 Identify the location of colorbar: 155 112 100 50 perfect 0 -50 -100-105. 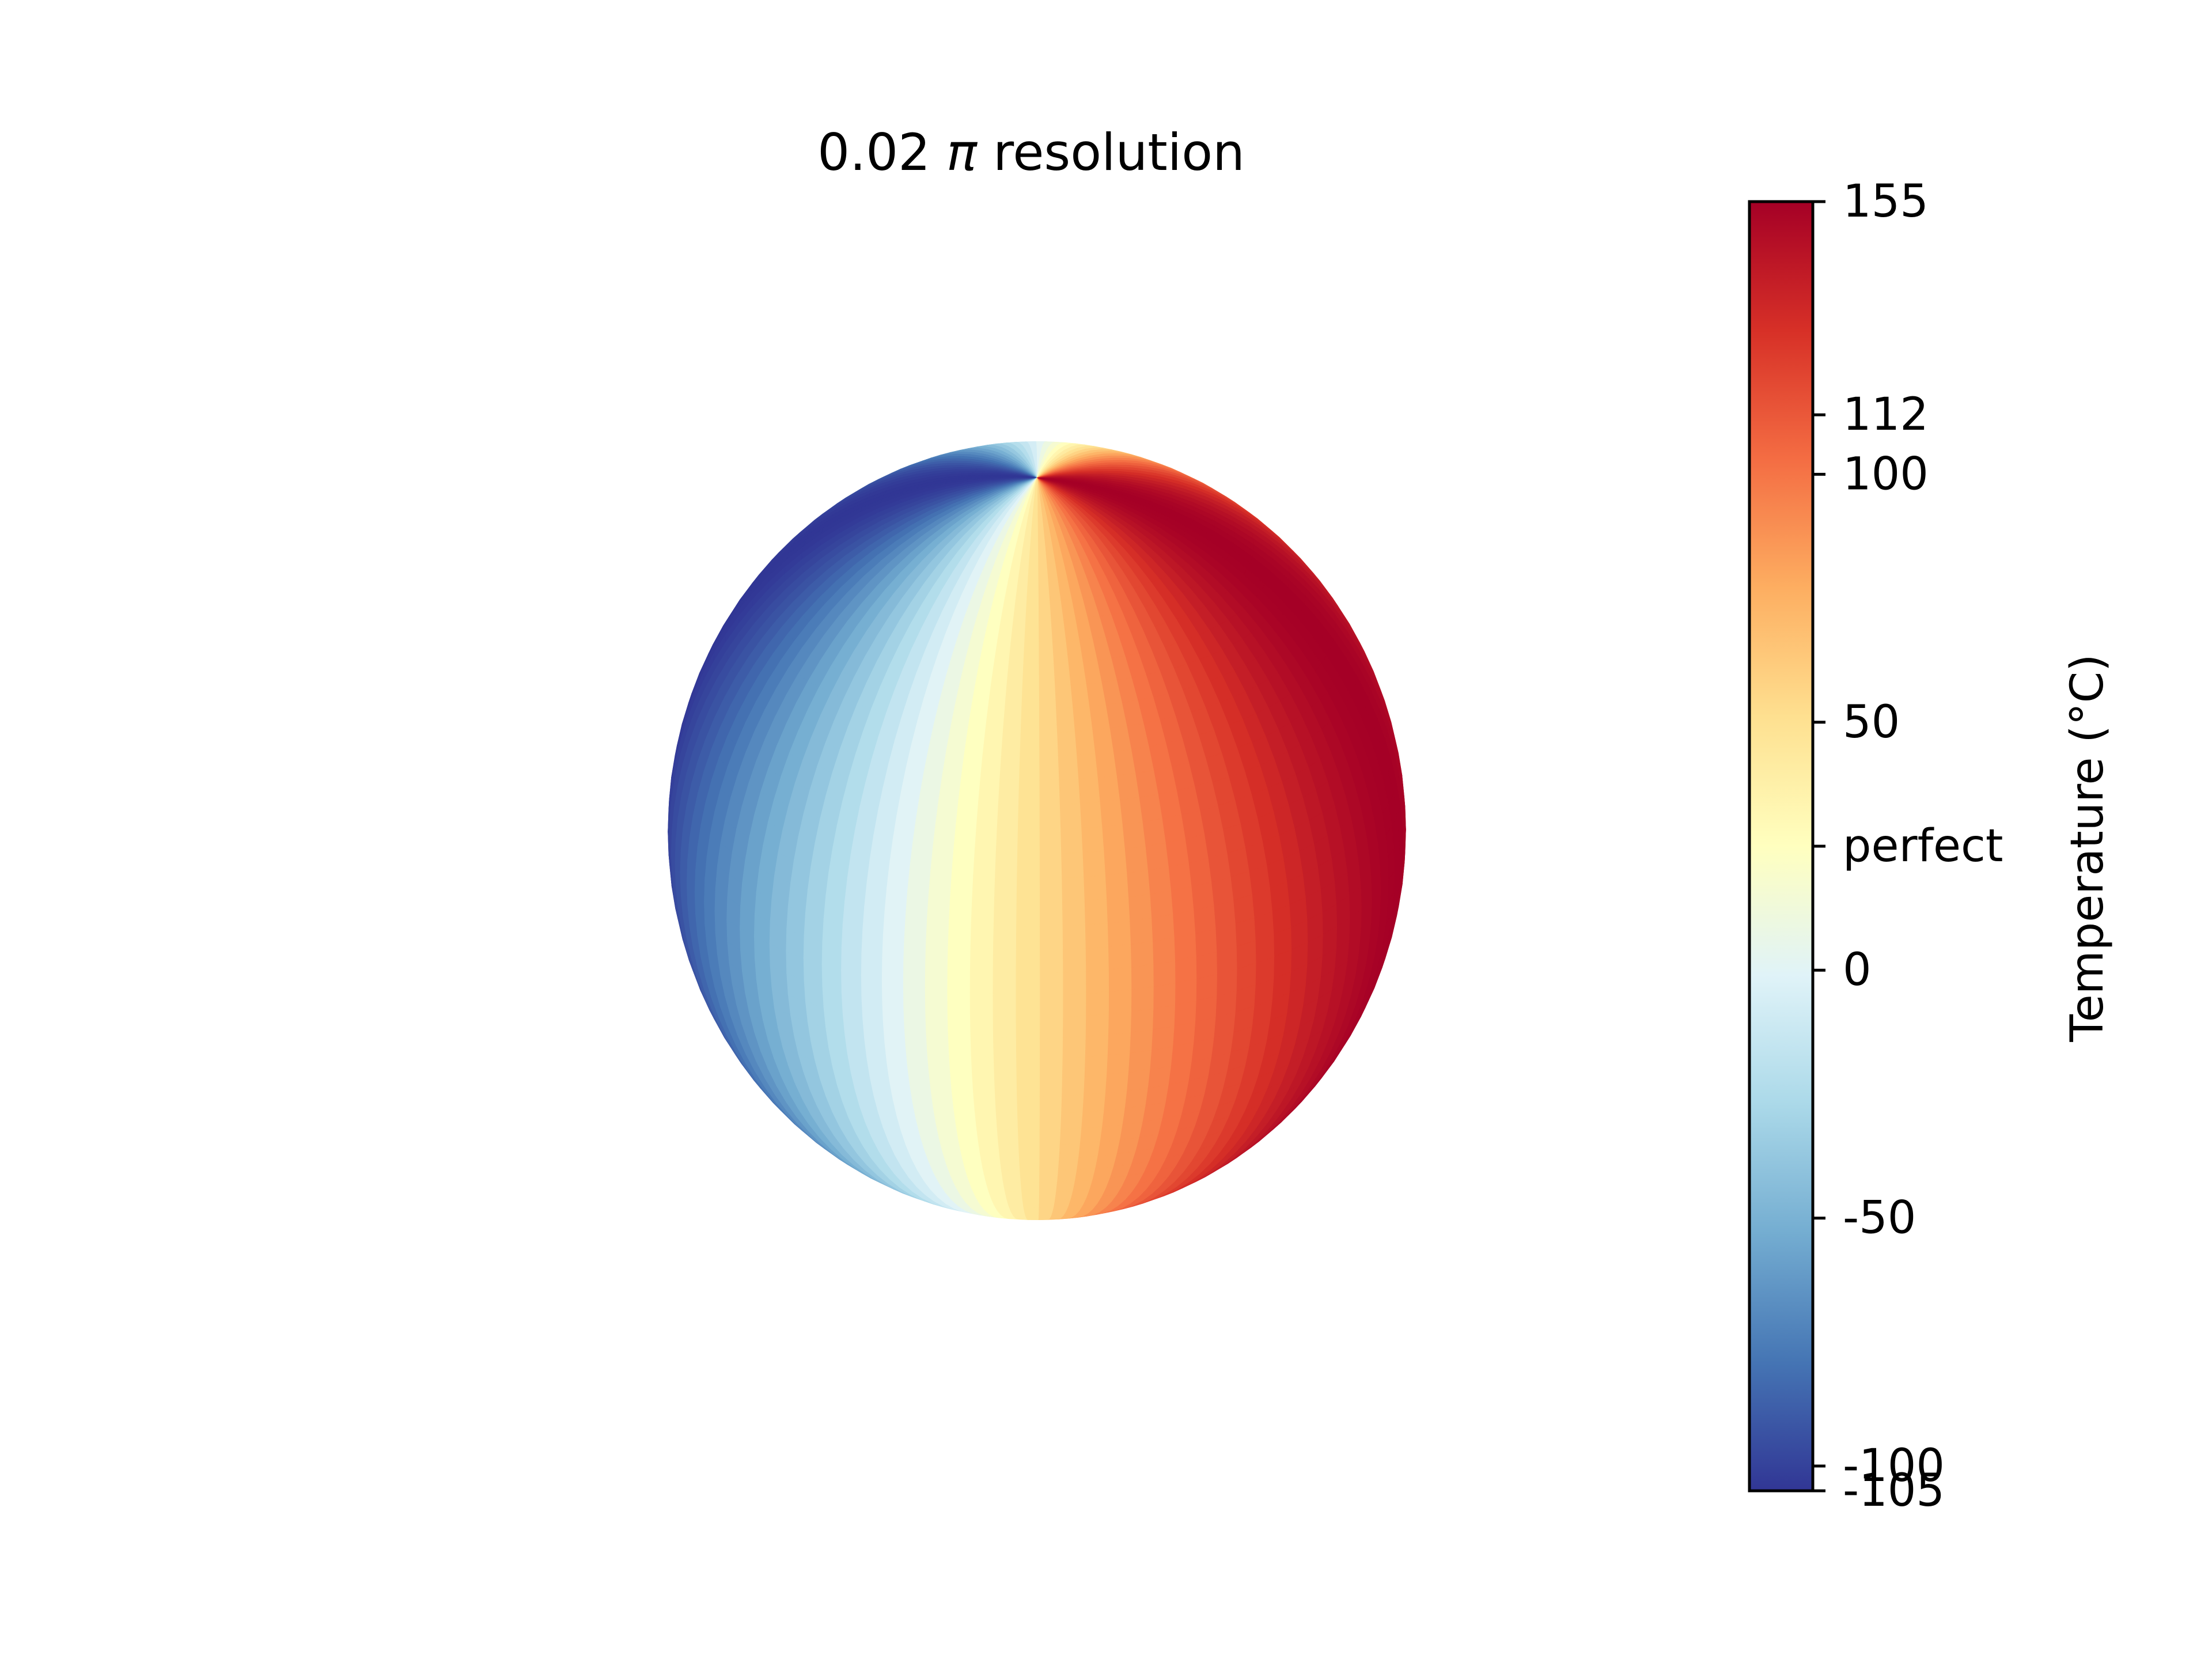
(1875, 846).